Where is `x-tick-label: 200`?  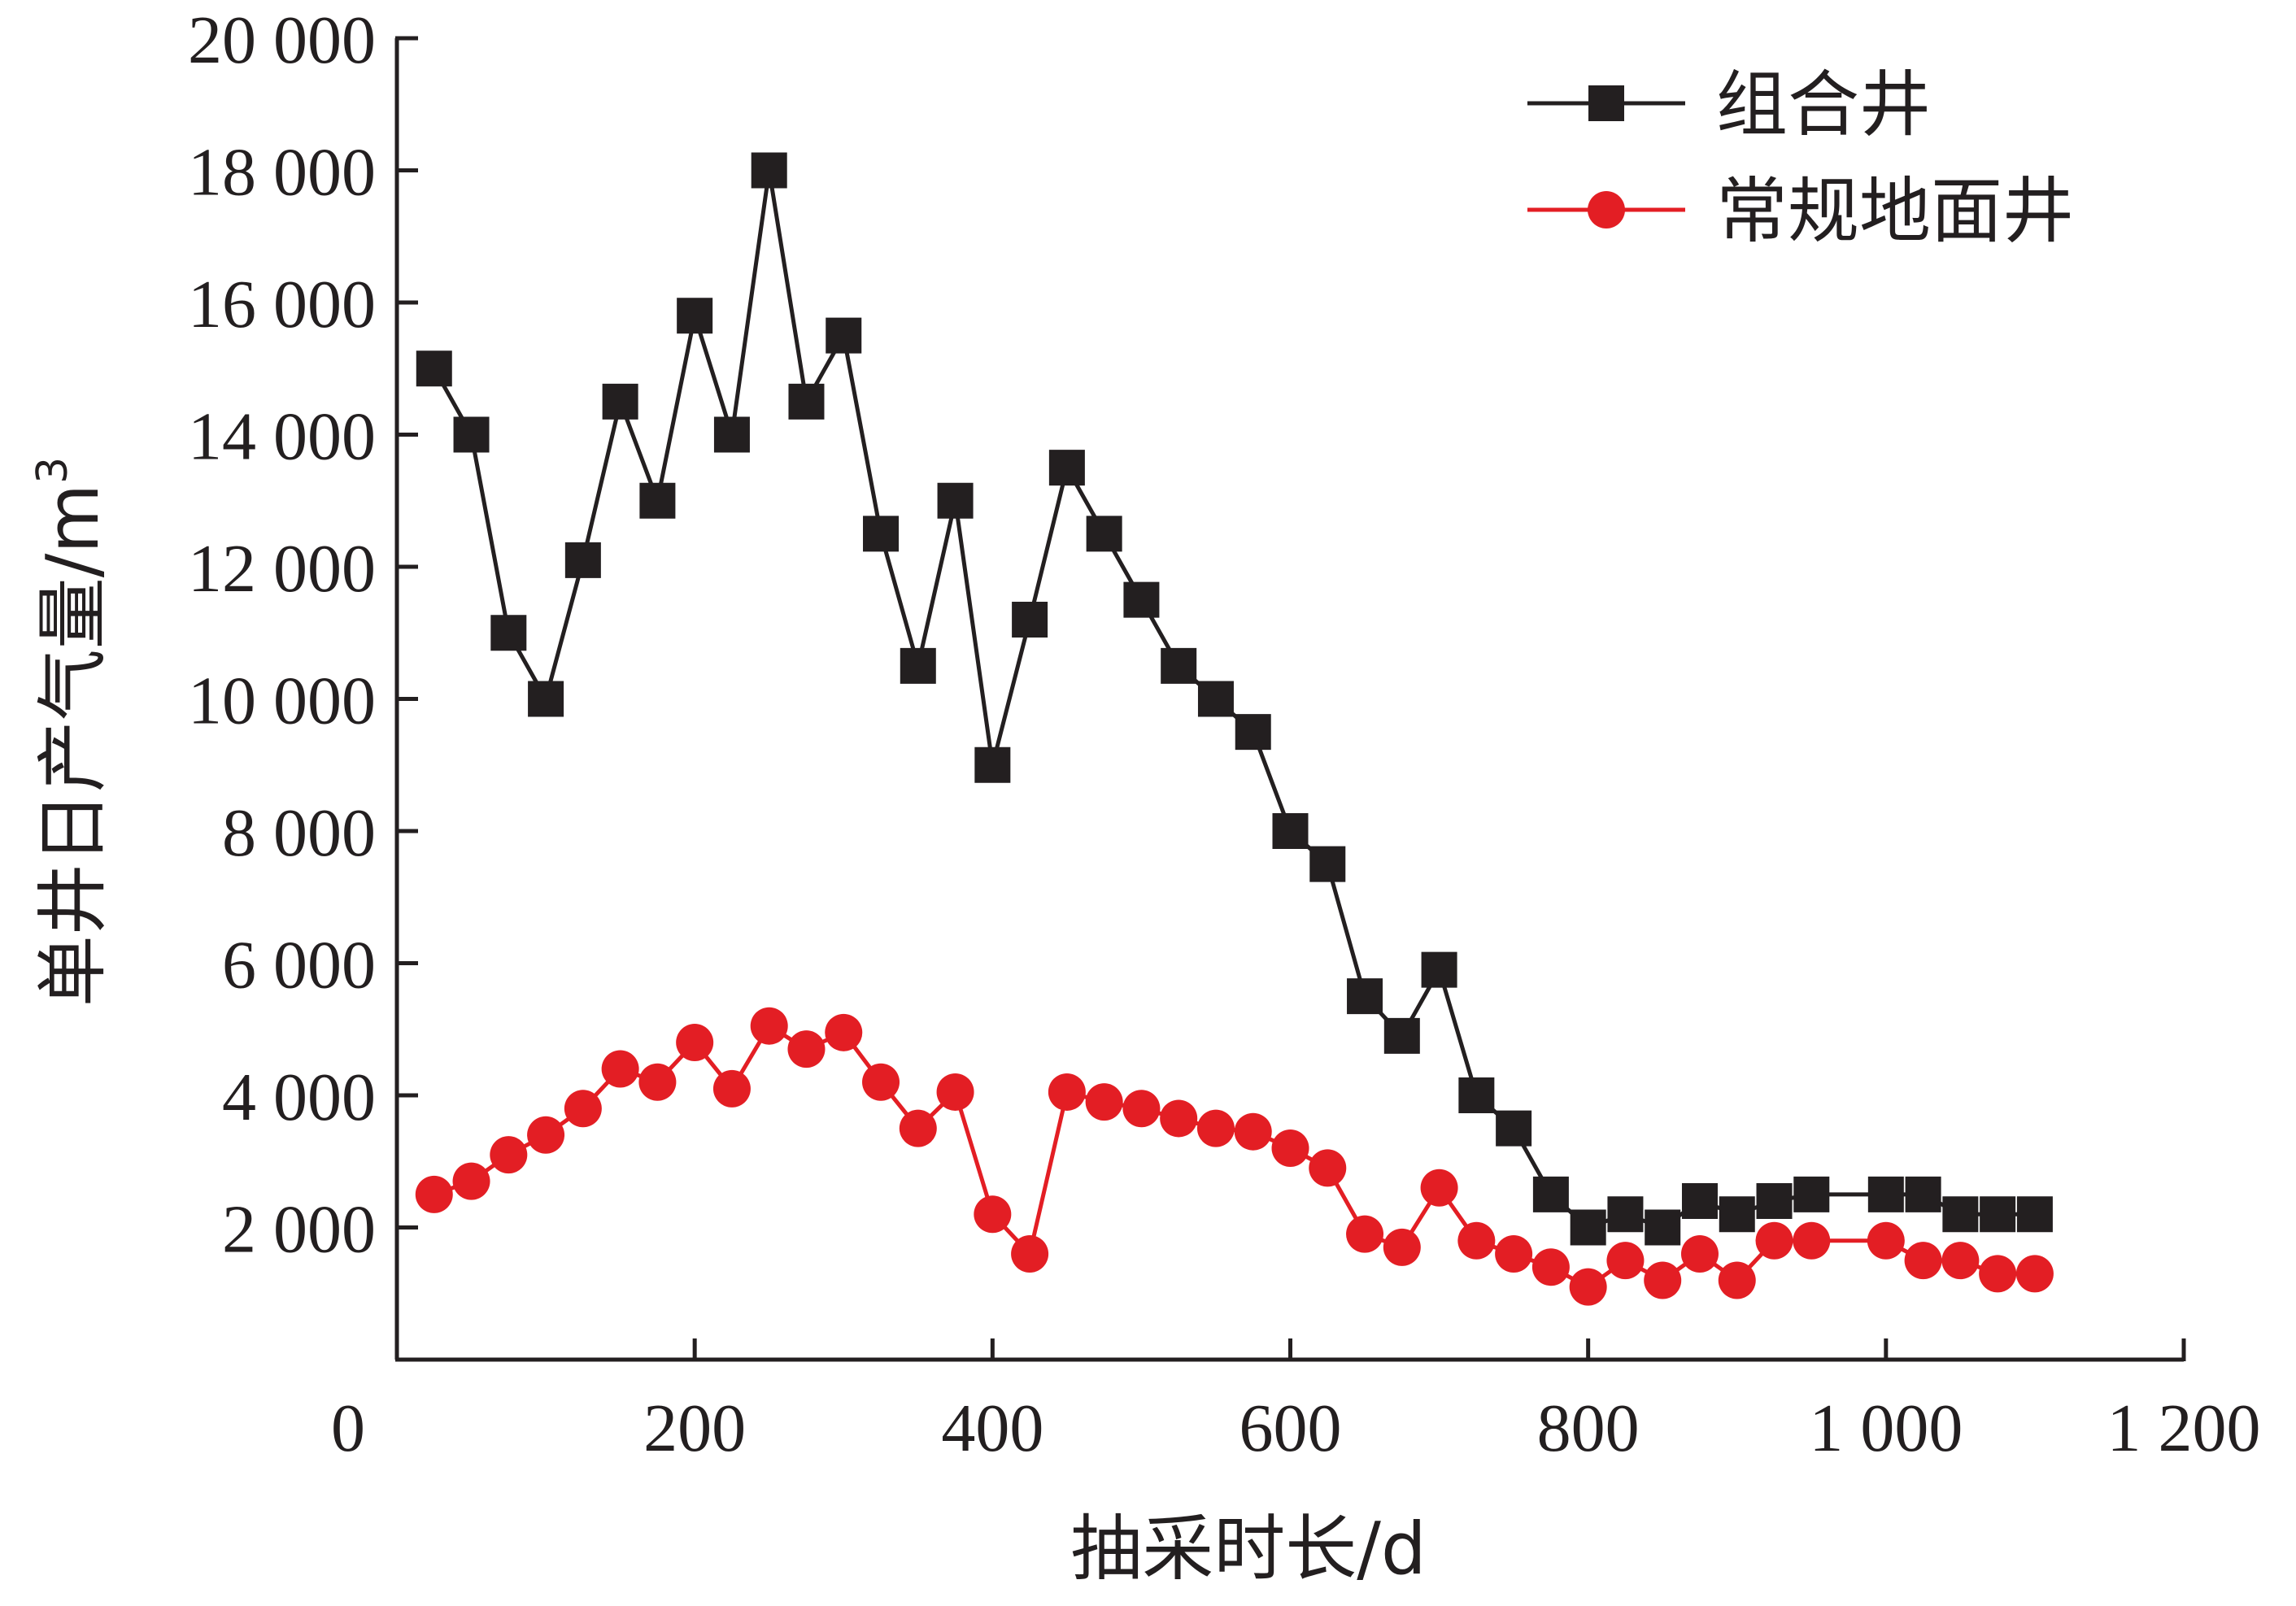
x-tick-label: 200 is located at coordinates (695, 1428).